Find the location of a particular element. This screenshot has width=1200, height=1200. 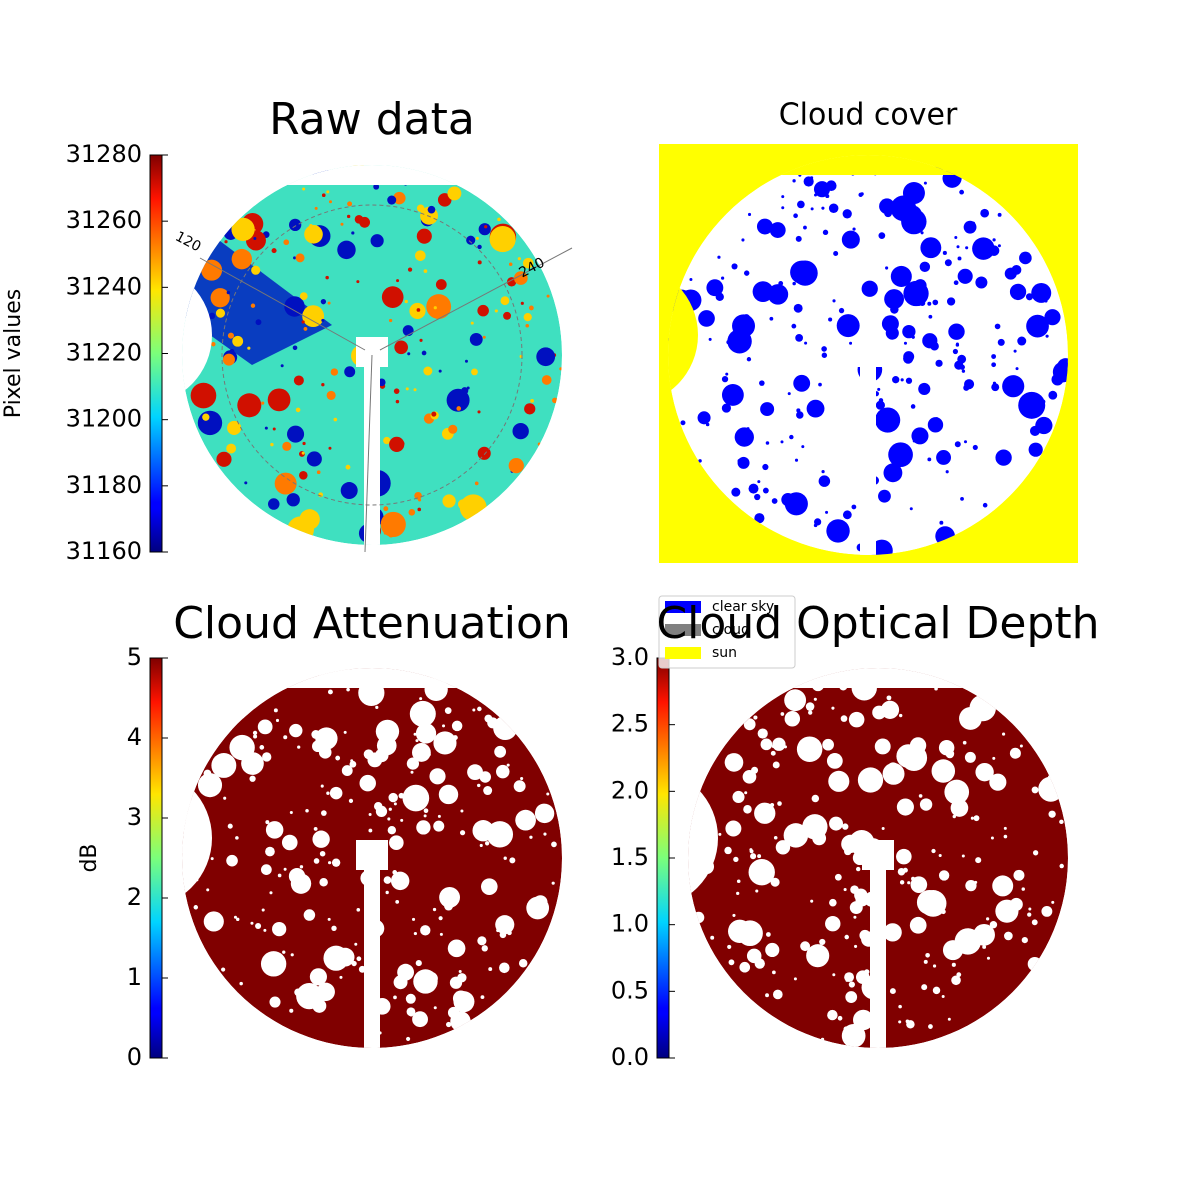

azimuth-ring is located at coordinates (372, 355).